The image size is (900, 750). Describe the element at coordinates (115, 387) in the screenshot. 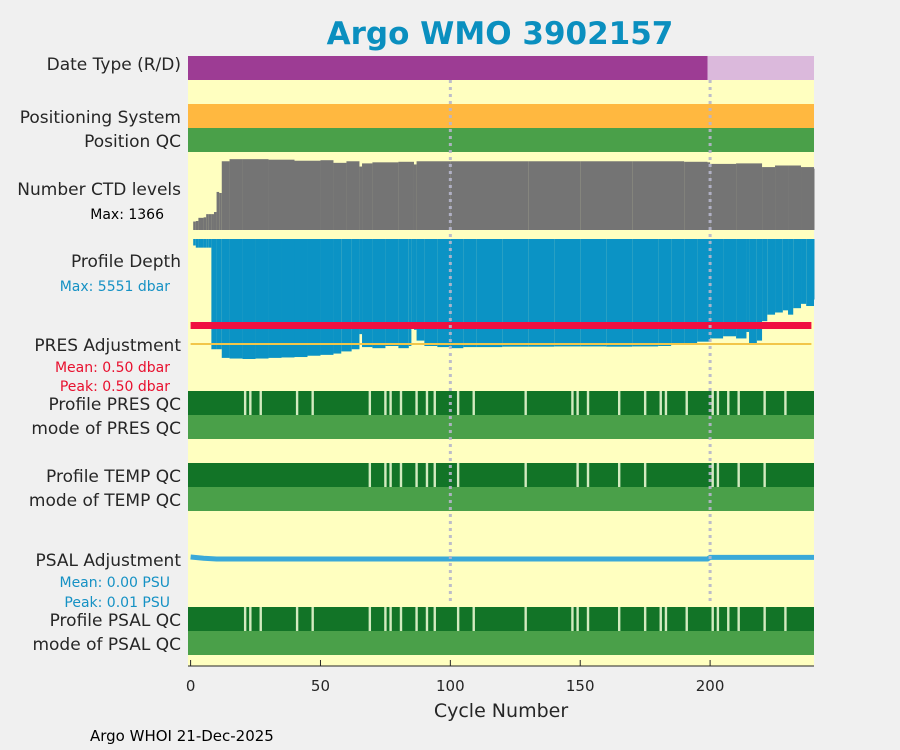

I see `pres-adjustment-peak: Peak: 0.50 dbar` at that location.